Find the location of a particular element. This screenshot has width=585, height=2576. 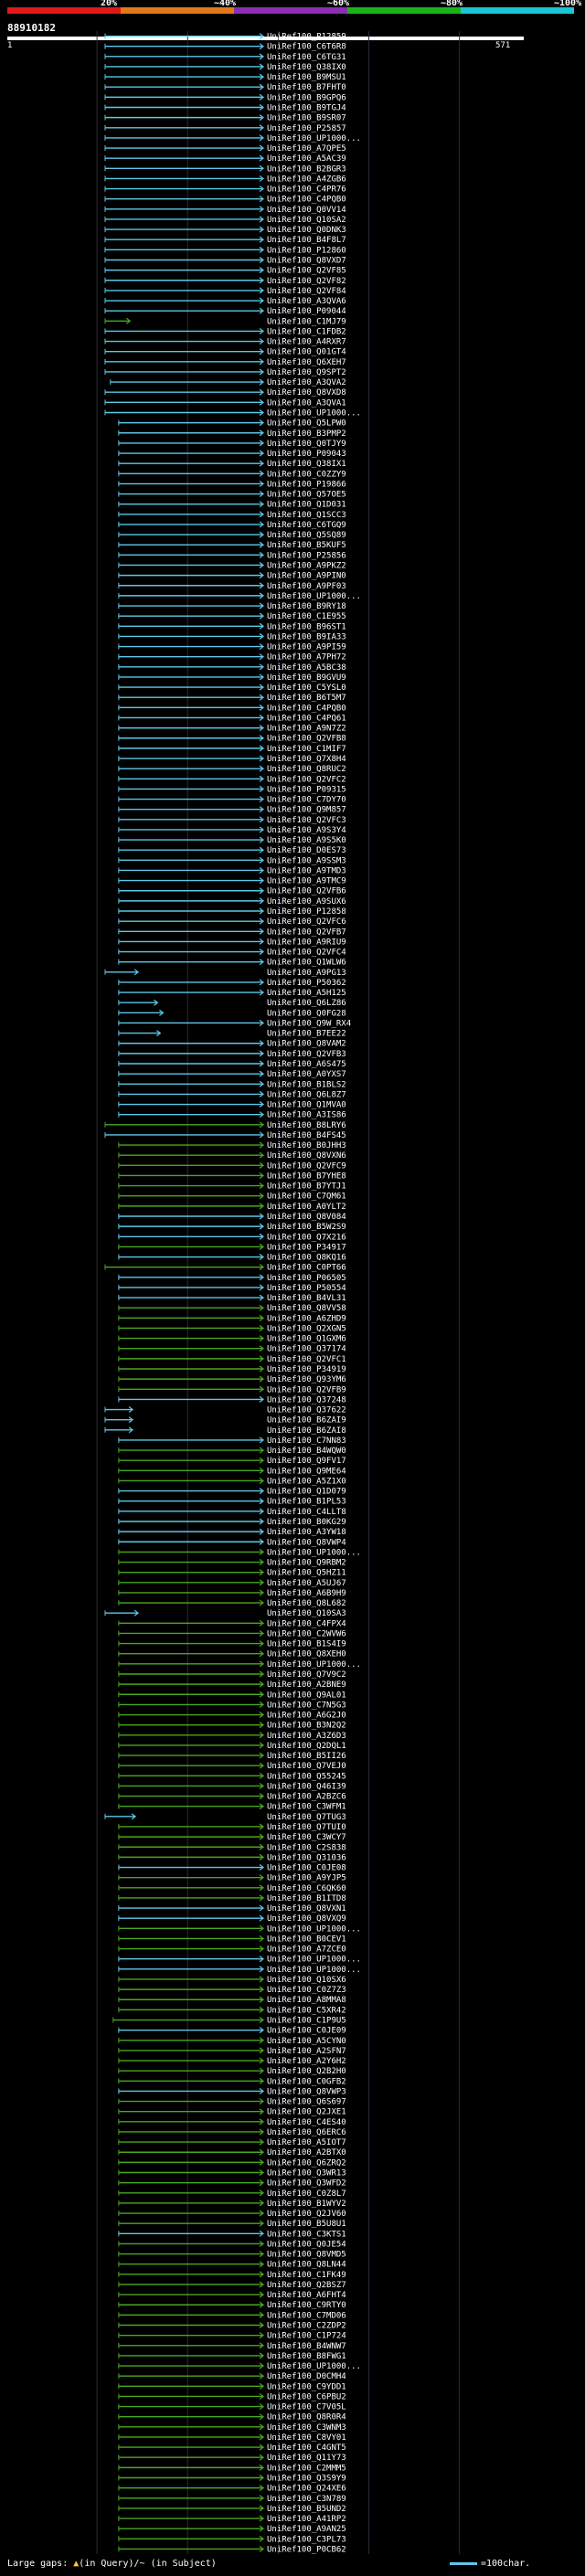

hit-row: UniRef100_Q2VFB9 is located at coordinates (232, 1389).